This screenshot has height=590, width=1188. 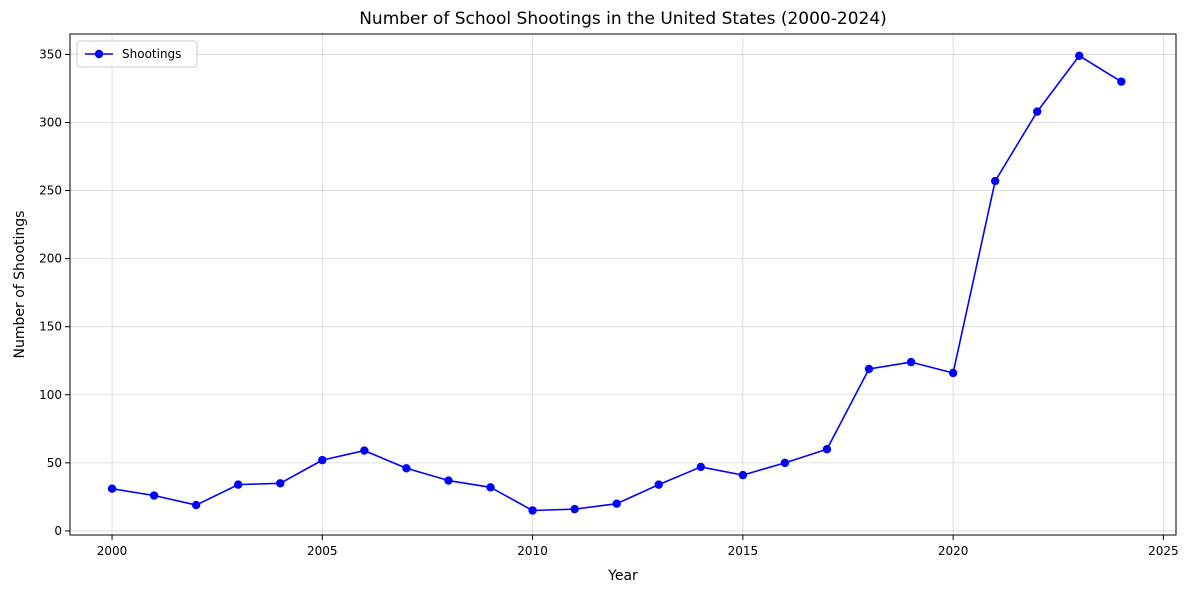 What do you see at coordinates (50, 395) in the screenshot?
I see `y-tick-label: 100` at bounding box center [50, 395].